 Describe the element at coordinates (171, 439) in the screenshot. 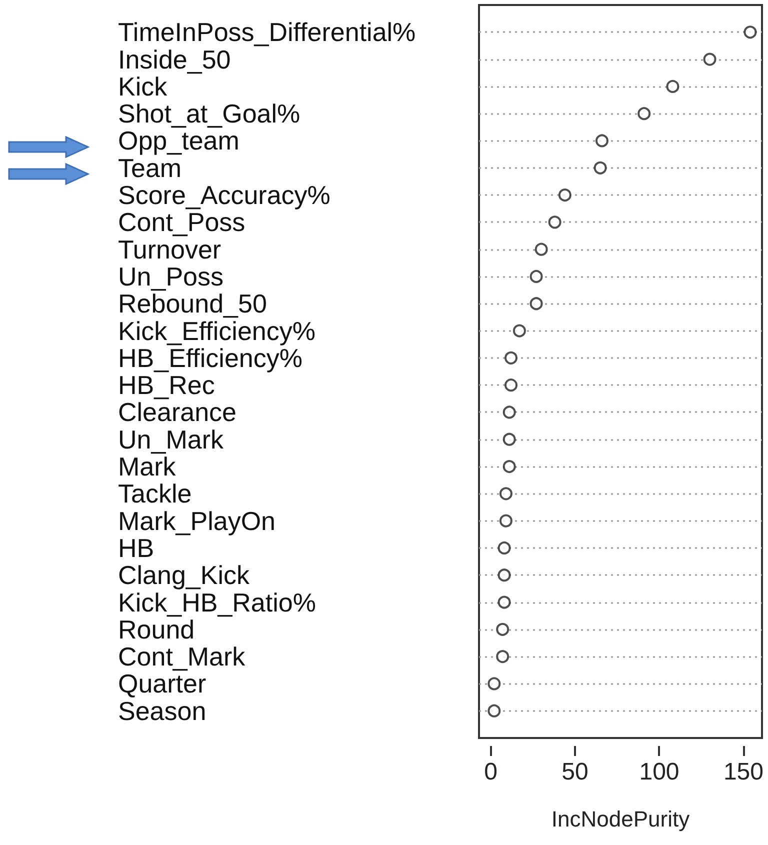

I see `y-tick-label: Un_Mark` at that location.